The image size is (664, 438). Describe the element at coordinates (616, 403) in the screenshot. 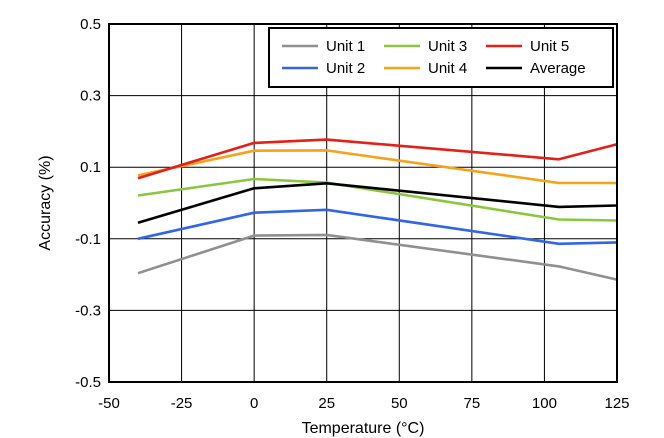

I see `x-tick-label: 125` at that location.